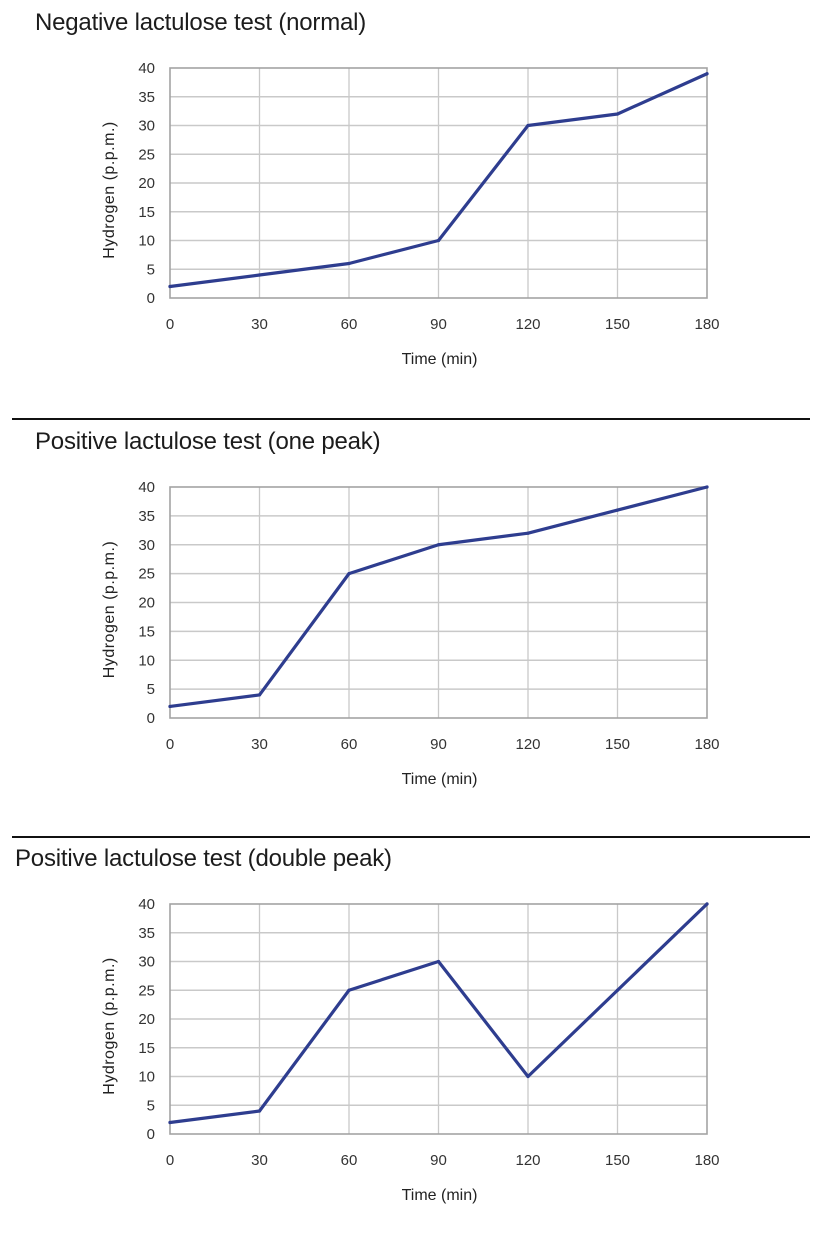 The width and height of the screenshot is (836, 1236). I want to click on chart-title: Positive lactulose test (one peak), so click(208, 441).